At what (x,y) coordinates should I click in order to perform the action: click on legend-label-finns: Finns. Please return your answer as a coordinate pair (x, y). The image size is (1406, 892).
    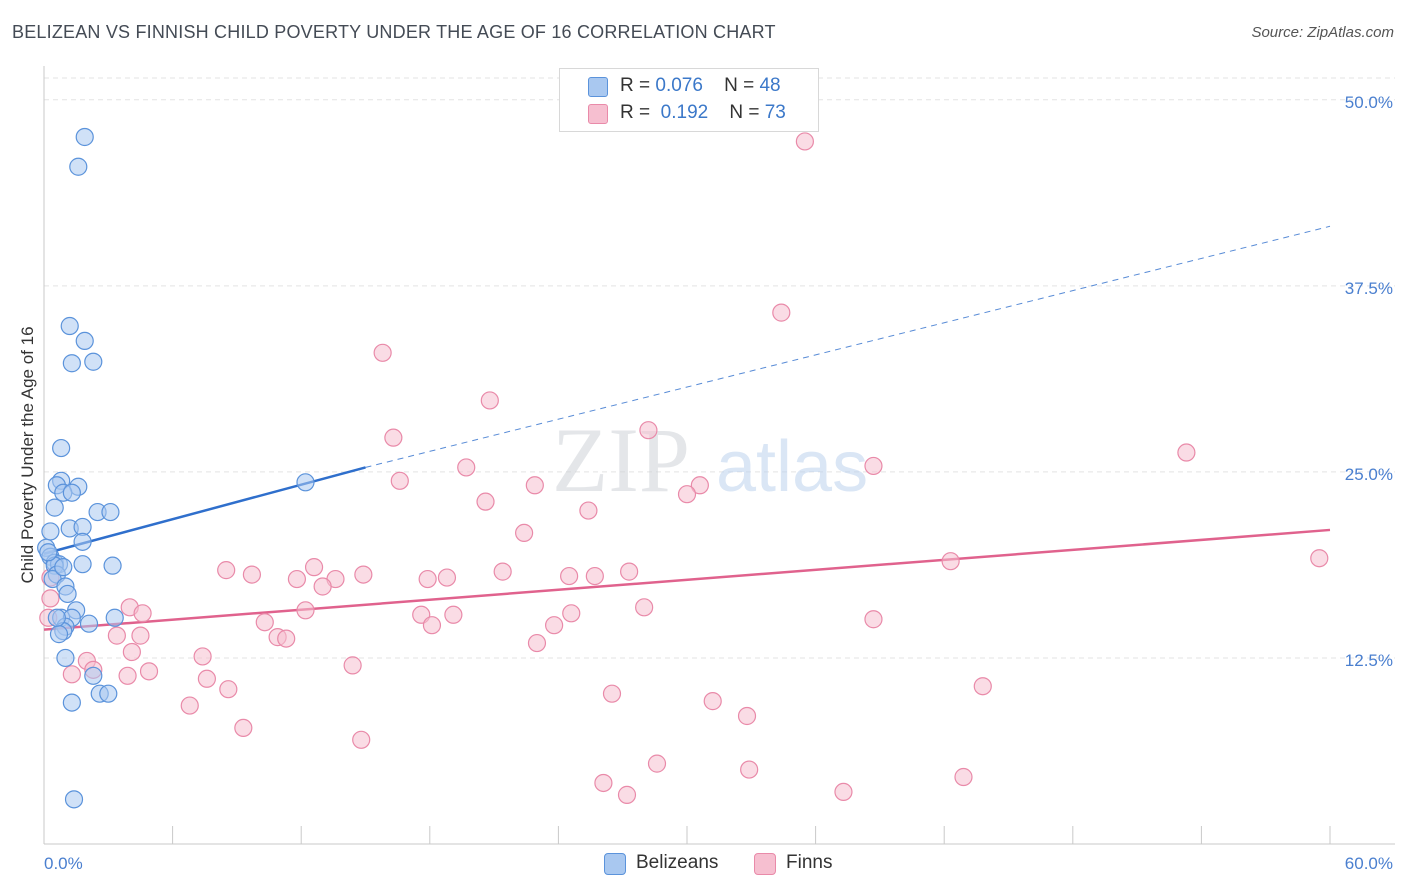
    Looking at the image, I should click on (809, 862).